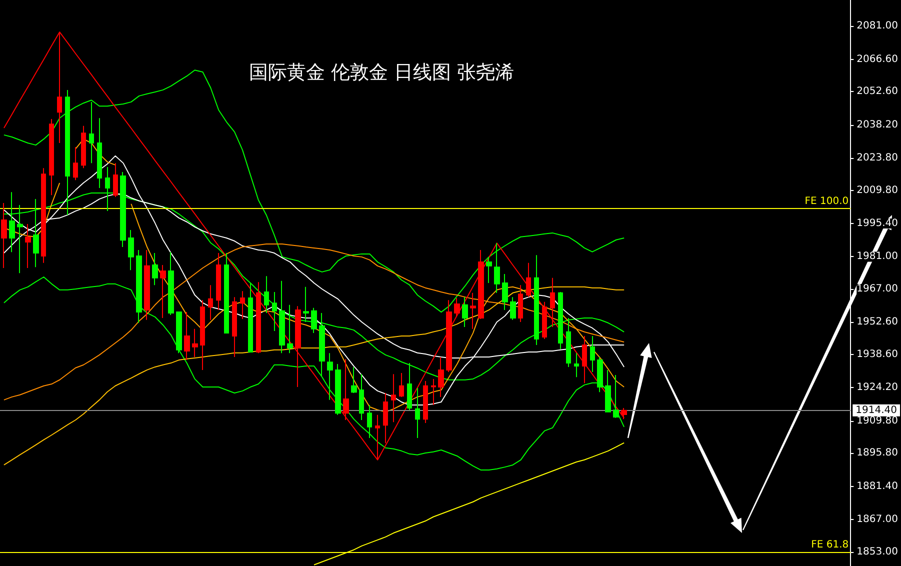 The image size is (901, 566). I want to click on ref-line-label: FE 61.8, so click(830, 544).